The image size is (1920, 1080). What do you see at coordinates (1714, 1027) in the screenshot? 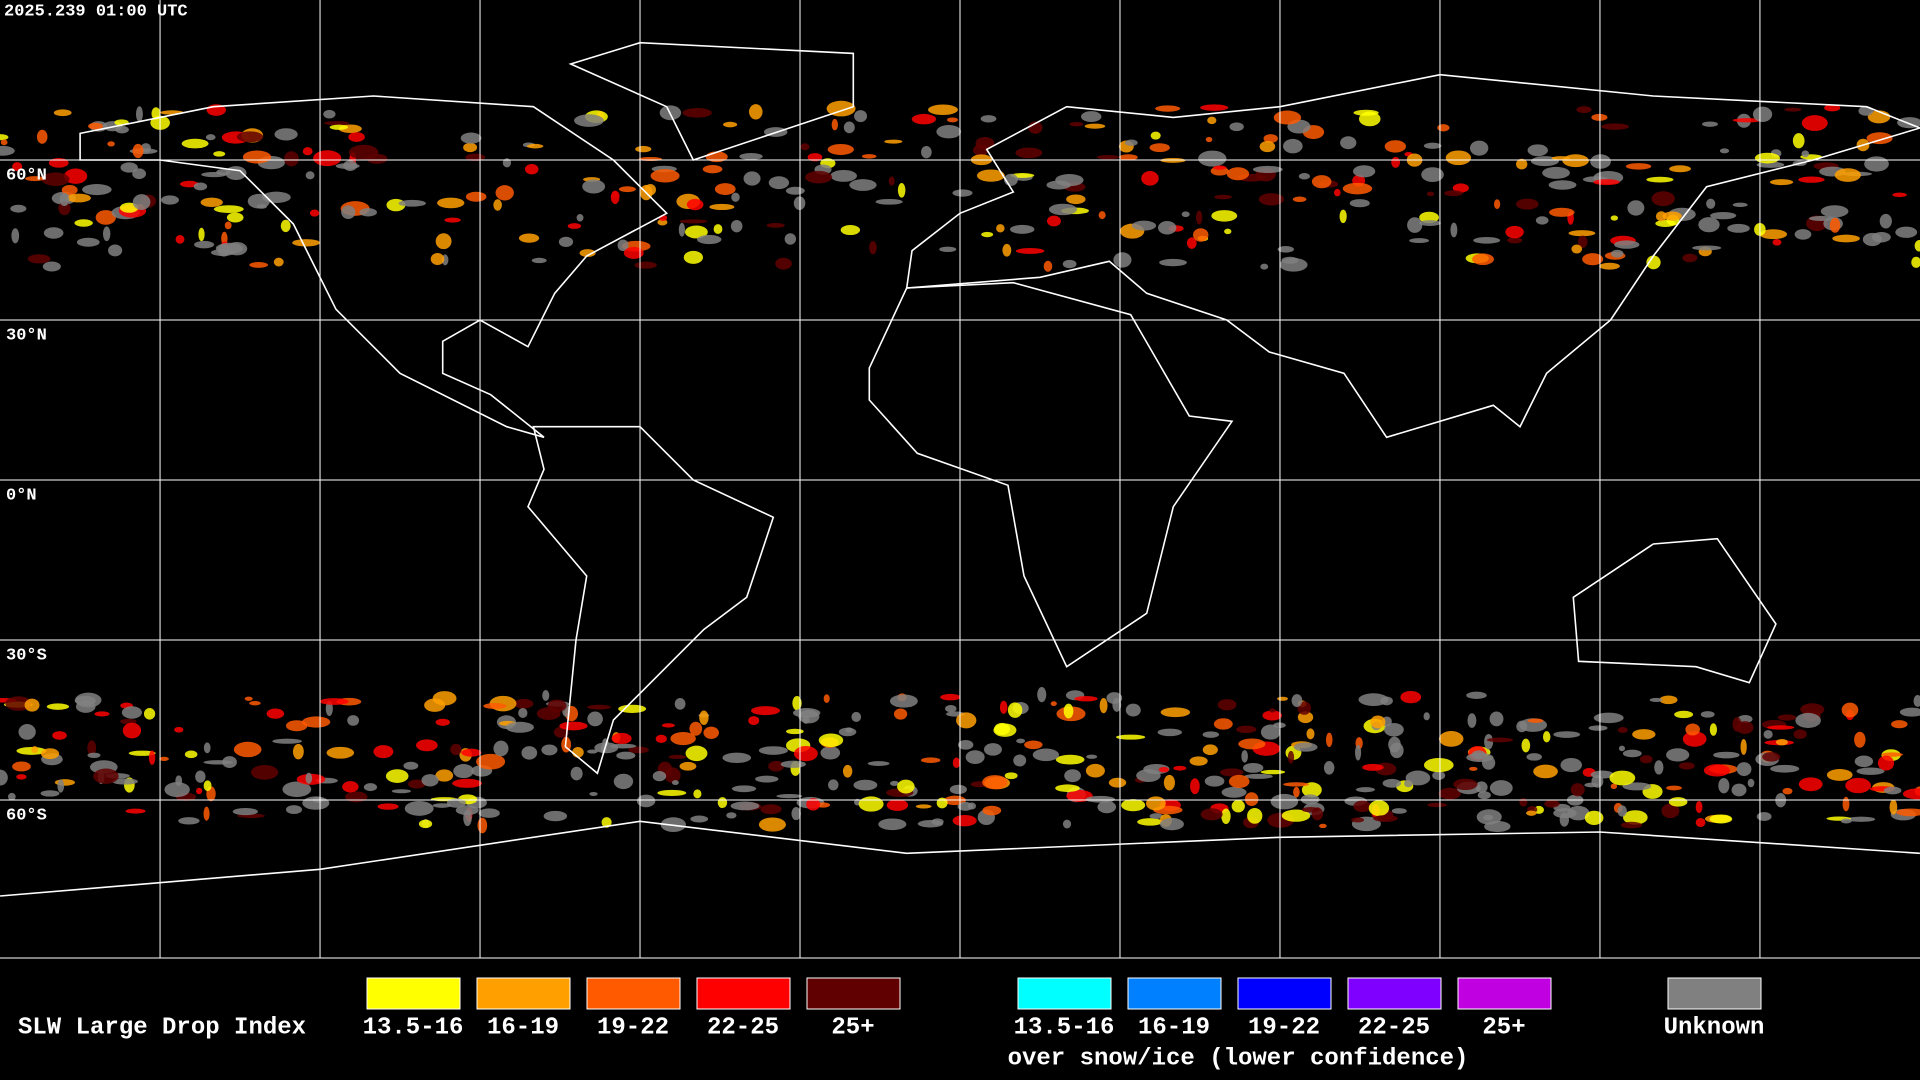
I see `legend-label: Unknown` at bounding box center [1714, 1027].